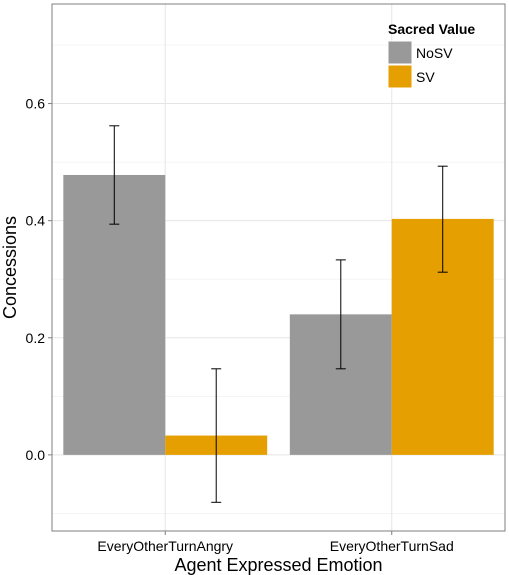  What do you see at coordinates (392, 546) in the screenshot?
I see `x-tick-label: EveryOtherTurnSad` at bounding box center [392, 546].